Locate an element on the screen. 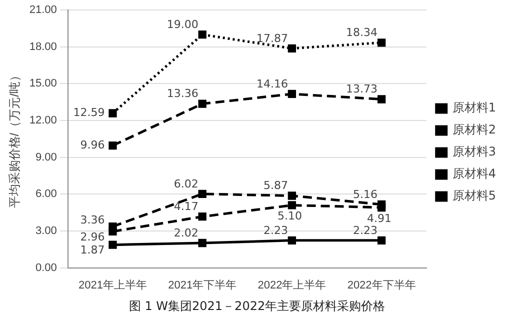 The width and height of the screenshot is (514, 323). data-label: 18.34 is located at coordinates (362, 33).